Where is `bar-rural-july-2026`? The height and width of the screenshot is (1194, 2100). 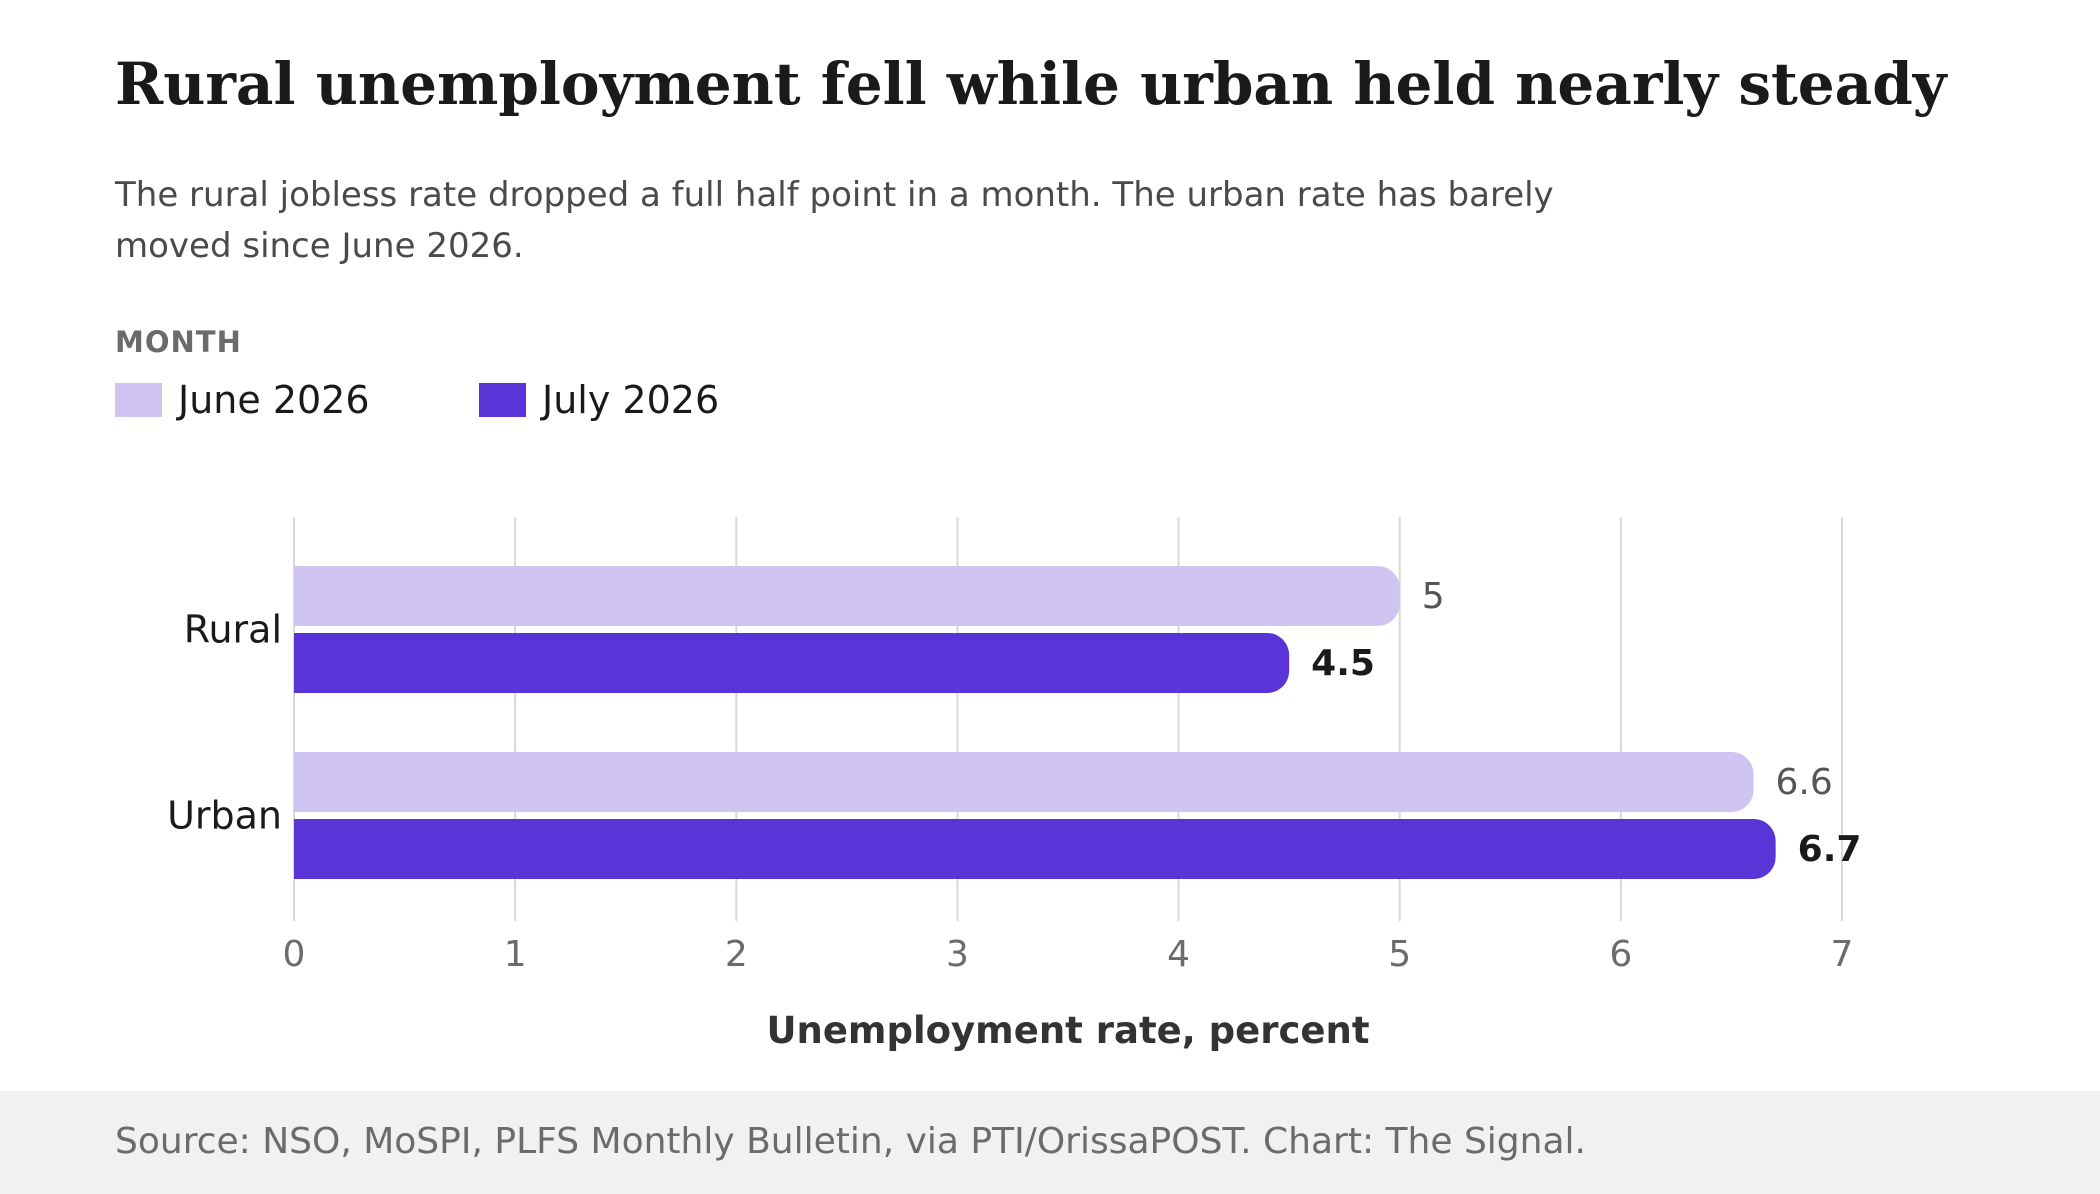 bar-rural-july-2026 is located at coordinates (792, 663).